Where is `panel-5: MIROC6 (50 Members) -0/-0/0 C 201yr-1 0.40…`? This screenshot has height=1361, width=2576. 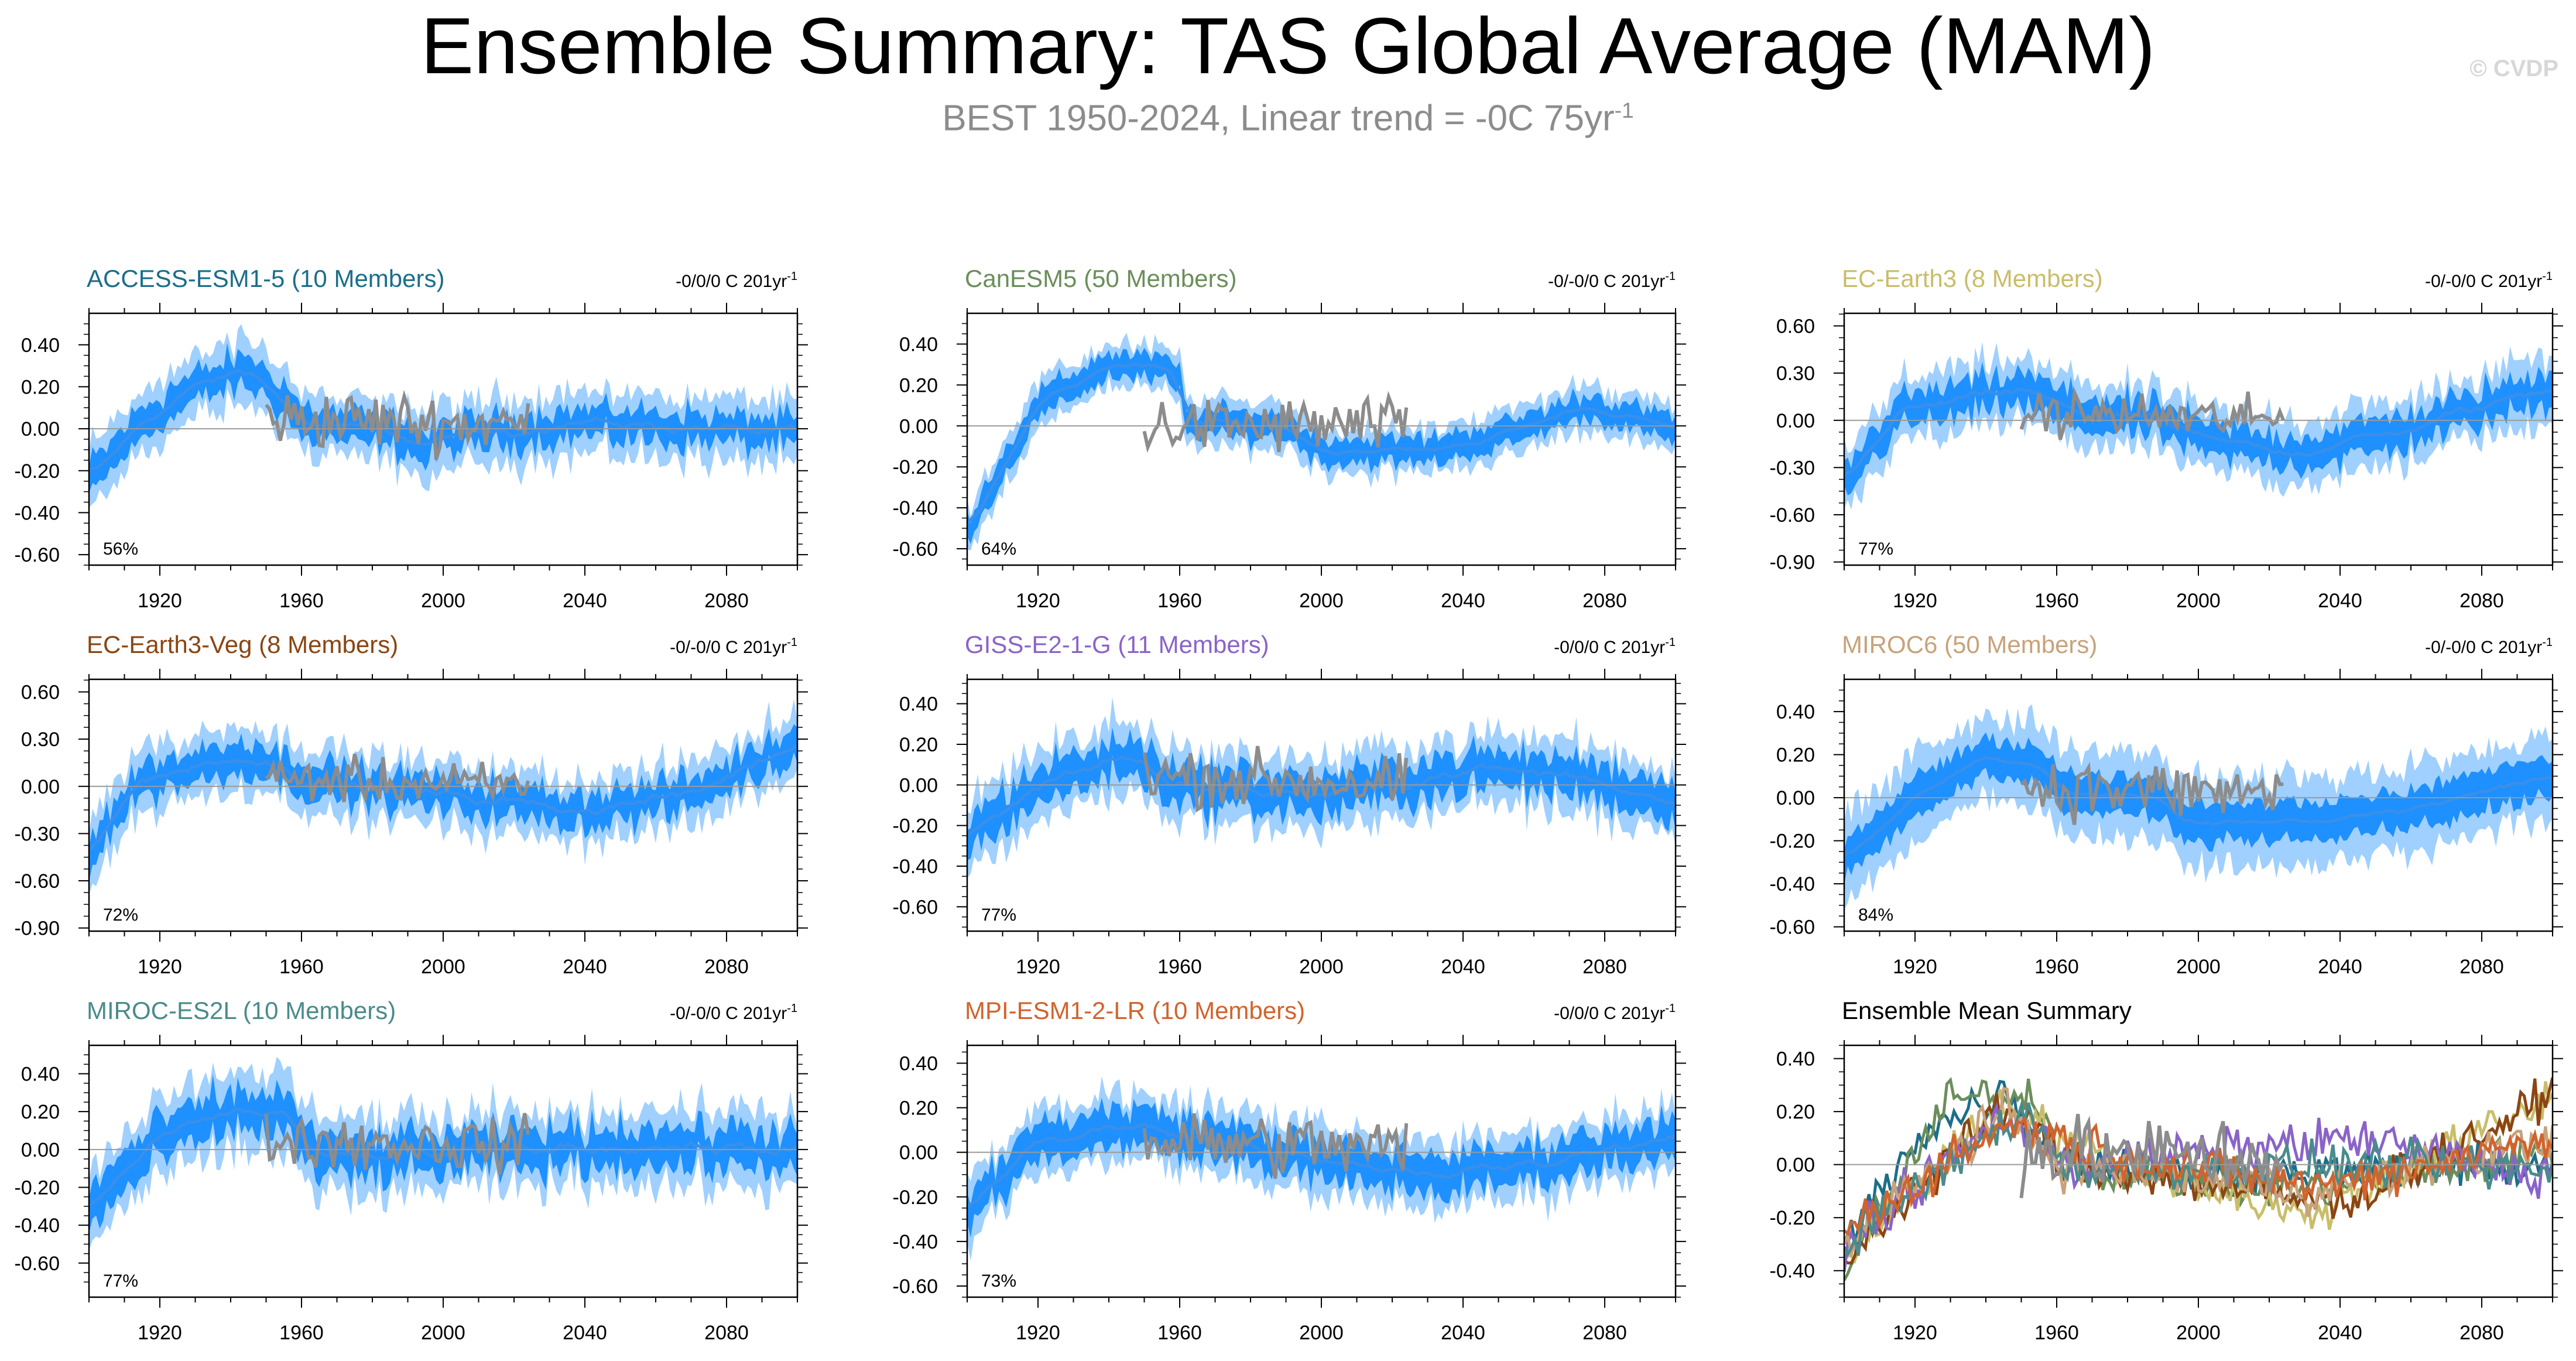
panel-5: MIROC6 (50 Members) -0/-0/0 C 201yr-1 0.40… is located at coordinates (2166, 804).